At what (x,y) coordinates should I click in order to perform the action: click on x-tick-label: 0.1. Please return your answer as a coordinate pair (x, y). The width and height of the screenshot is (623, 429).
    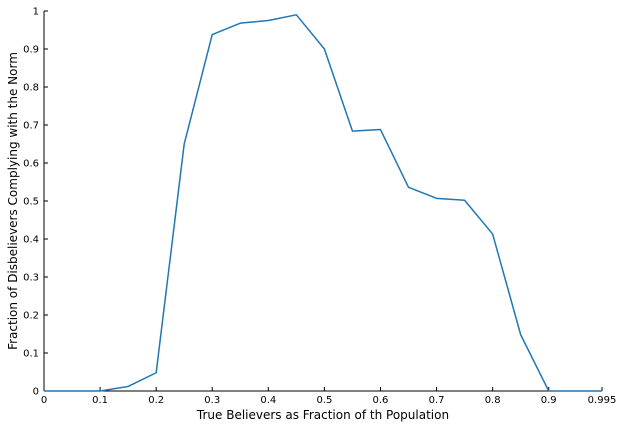
    Looking at the image, I should click on (100, 400).